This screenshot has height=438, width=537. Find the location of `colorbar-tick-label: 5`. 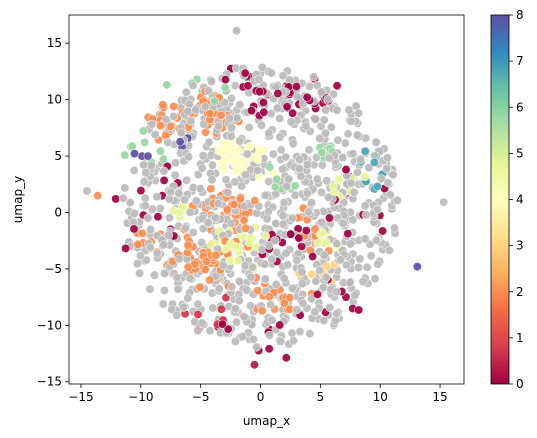

colorbar-tick-label: 5 is located at coordinates (520, 153).